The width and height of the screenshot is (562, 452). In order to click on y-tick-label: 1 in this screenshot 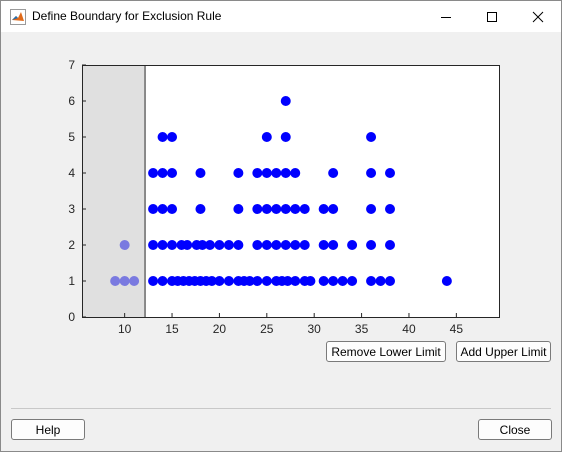, I will do `click(71, 281)`.